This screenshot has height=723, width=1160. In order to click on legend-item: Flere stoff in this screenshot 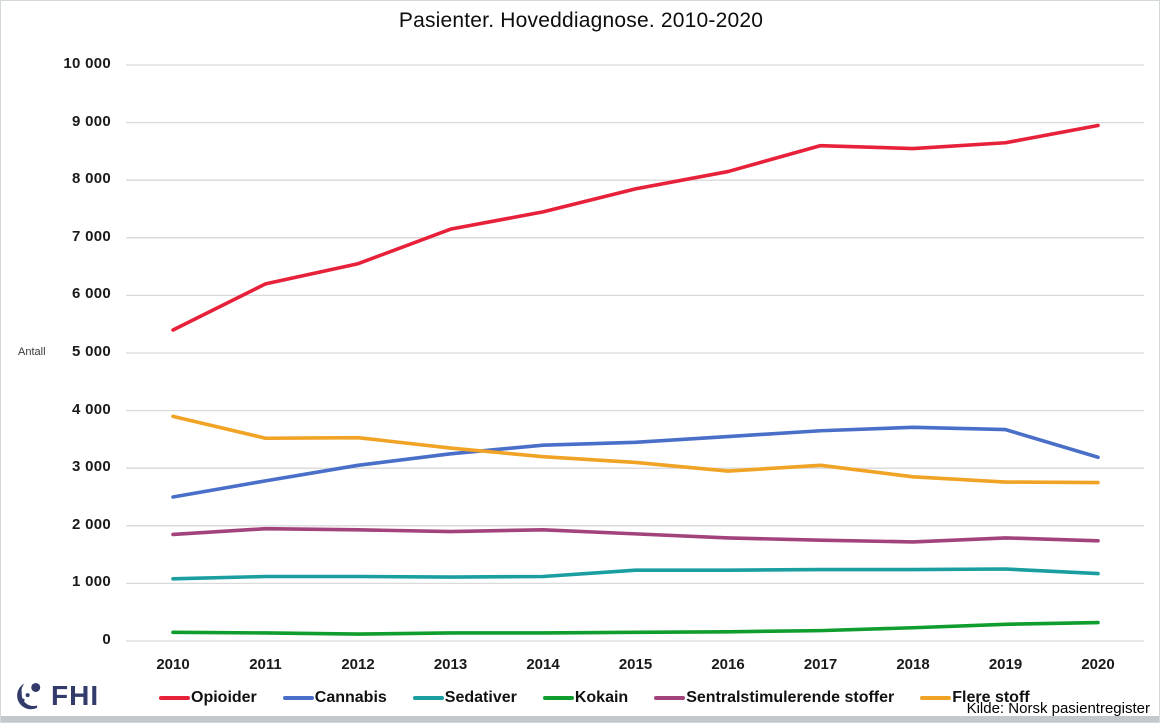, I will do `click(975, 698)`.